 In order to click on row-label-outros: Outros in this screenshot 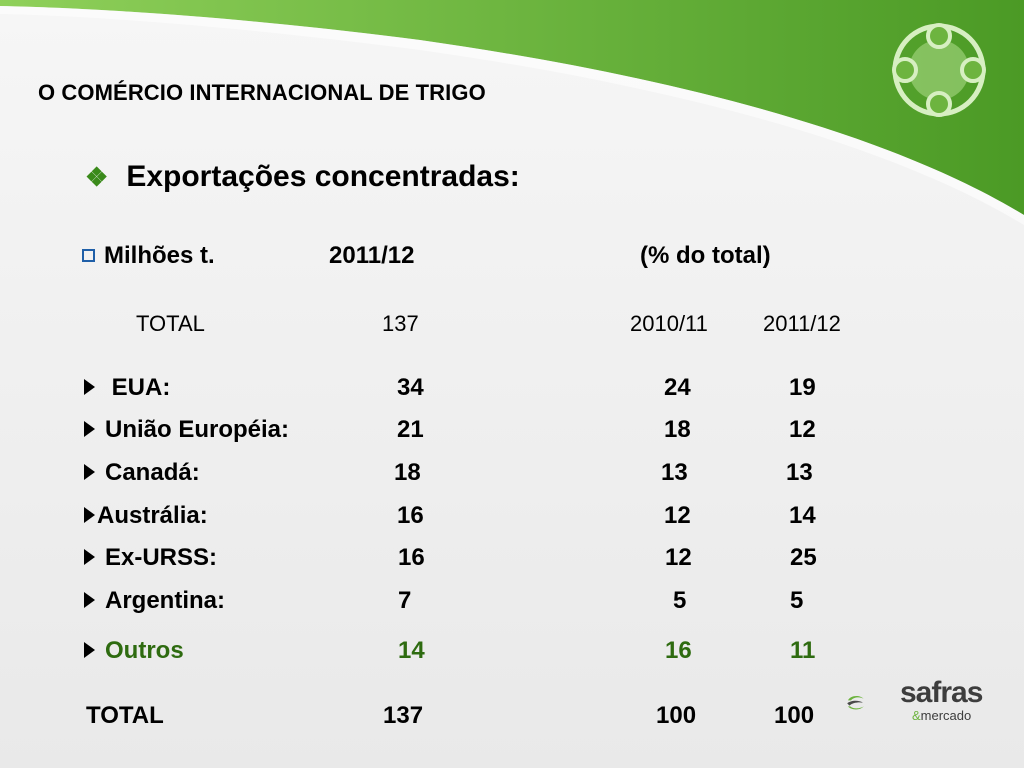, I will do `click(134, 651)`.